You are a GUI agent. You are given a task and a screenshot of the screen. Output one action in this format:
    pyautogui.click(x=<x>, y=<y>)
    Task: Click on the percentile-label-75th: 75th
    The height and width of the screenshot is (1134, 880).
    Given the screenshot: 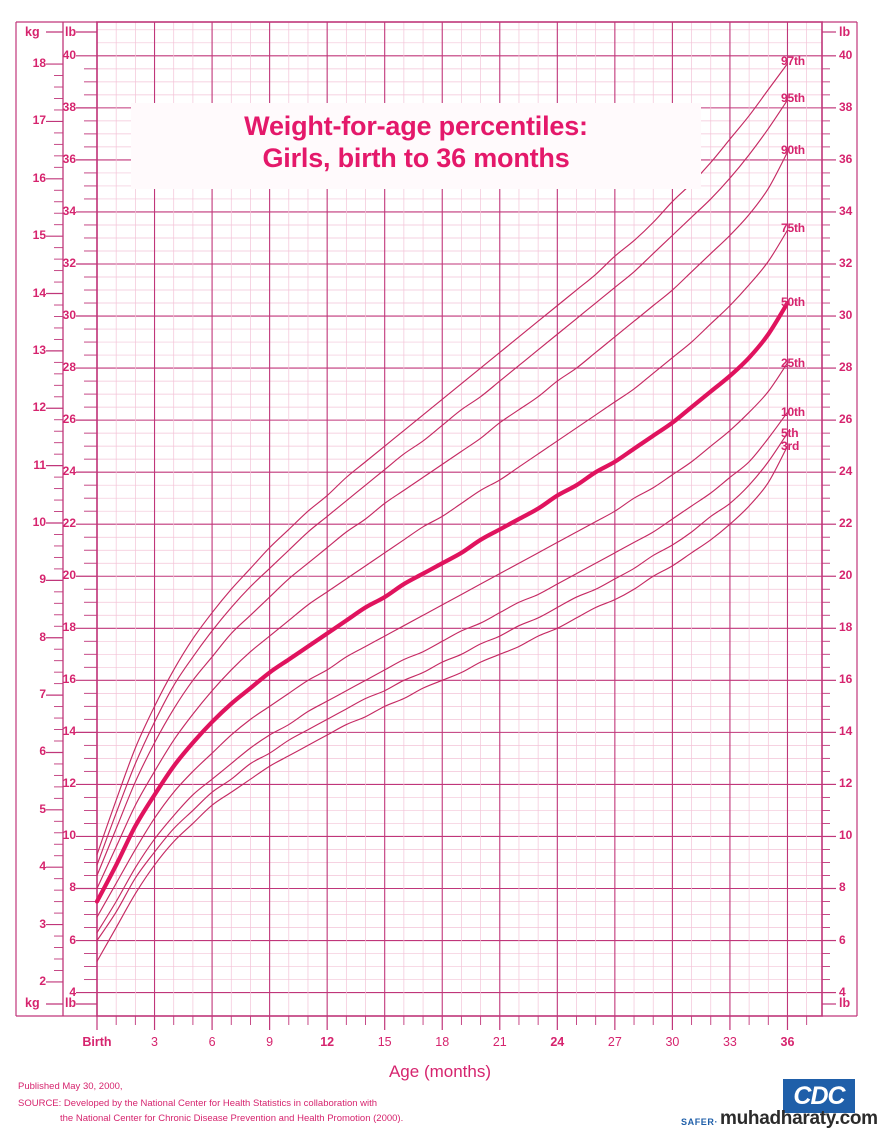 What is the action you would take?
    pyautogui.click(x=793, y=228)
    